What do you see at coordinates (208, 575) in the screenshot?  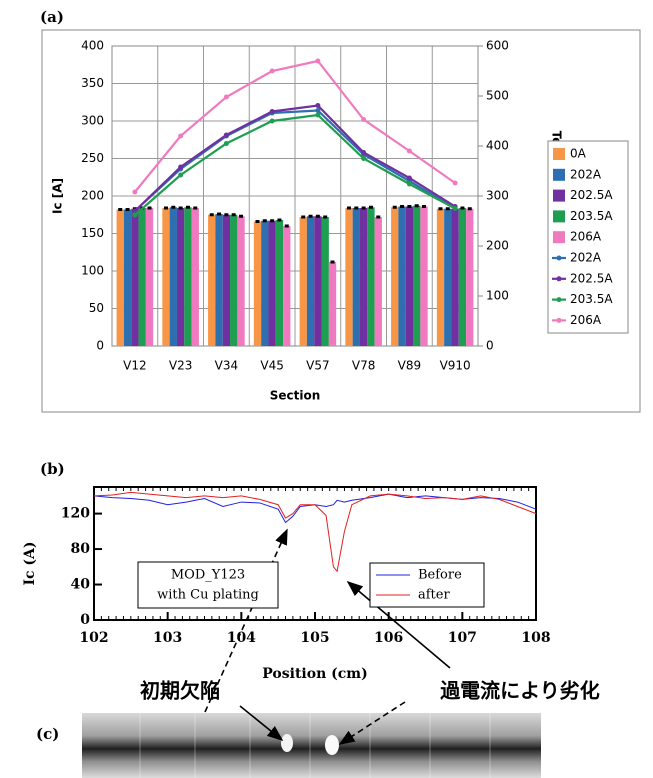 I see `annotation: MOD_Y123` at bounding box center [208, 575].